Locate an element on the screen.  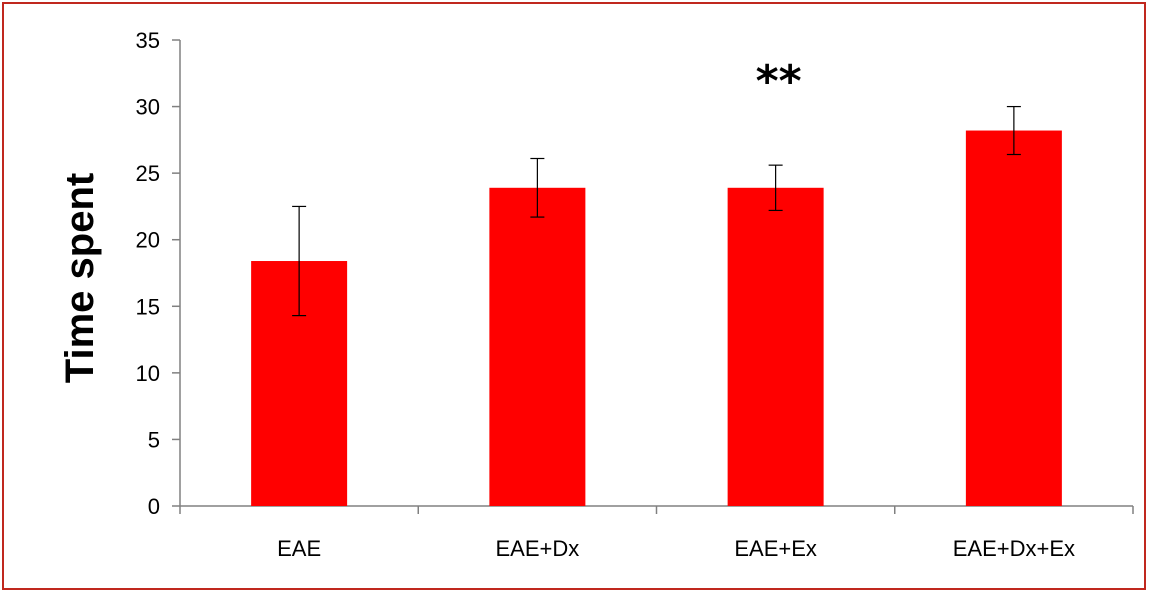
y-axis: 0 5 10 15 20 25 30 35 is located at coordinates (158, 273).